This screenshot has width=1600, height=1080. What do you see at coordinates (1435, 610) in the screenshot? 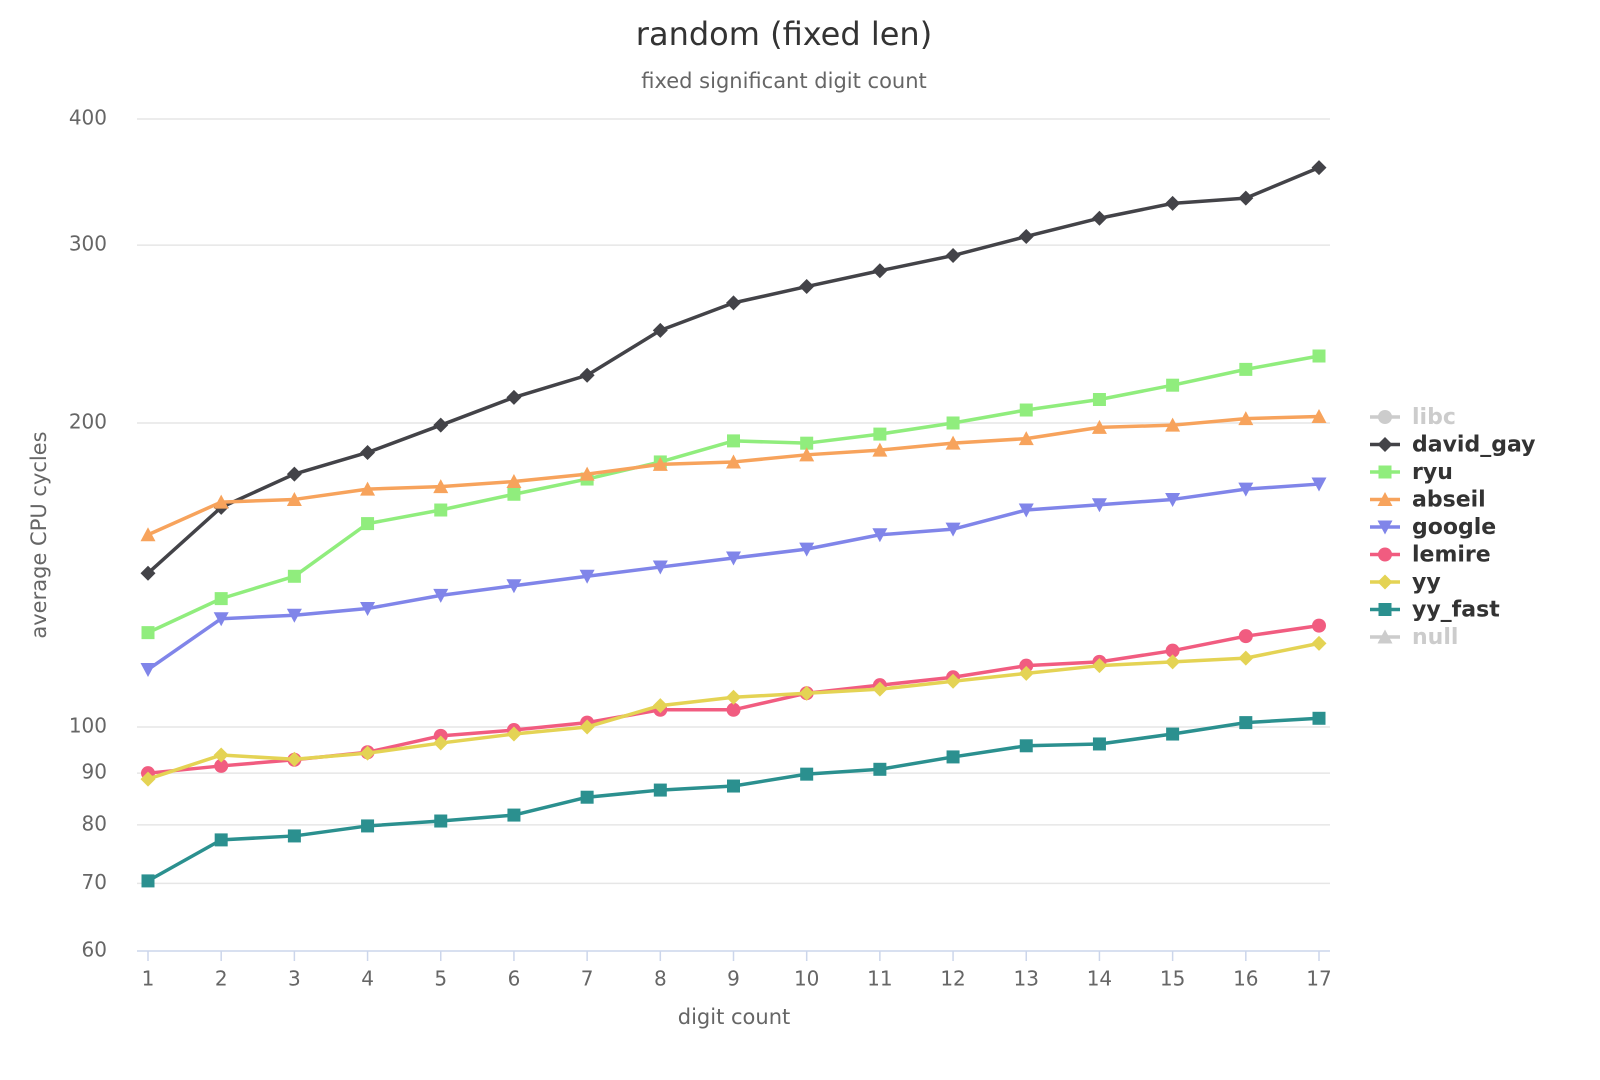
I see `legend-item: yy_fast` at bounding box center [1435, 610].